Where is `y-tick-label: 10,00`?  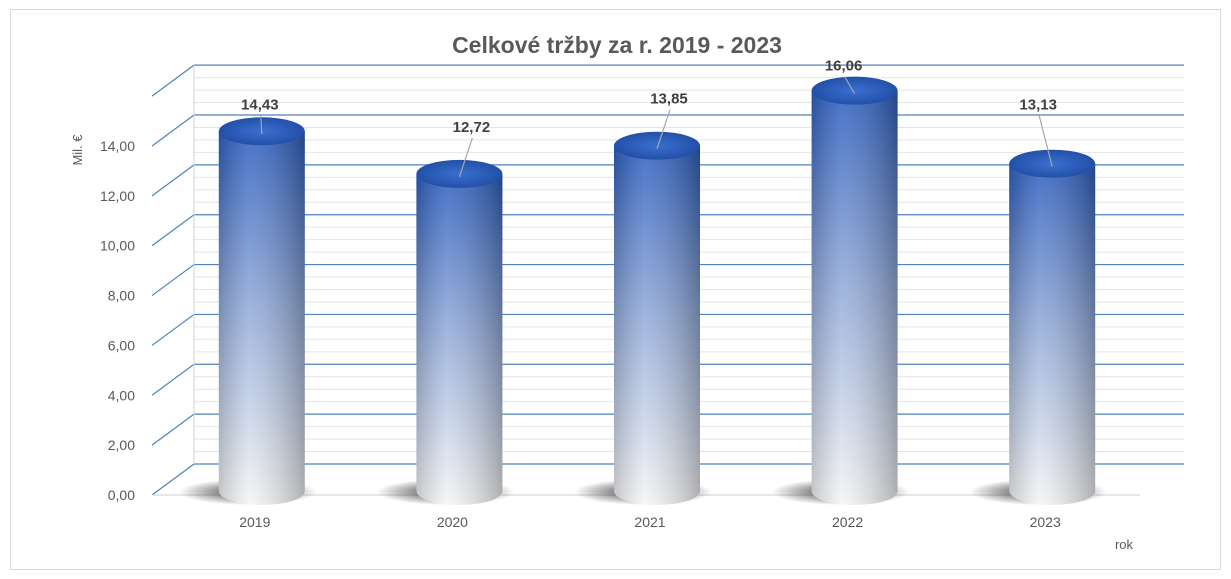 y-tick-label: 10,00 is located at coordinates (117, 246).